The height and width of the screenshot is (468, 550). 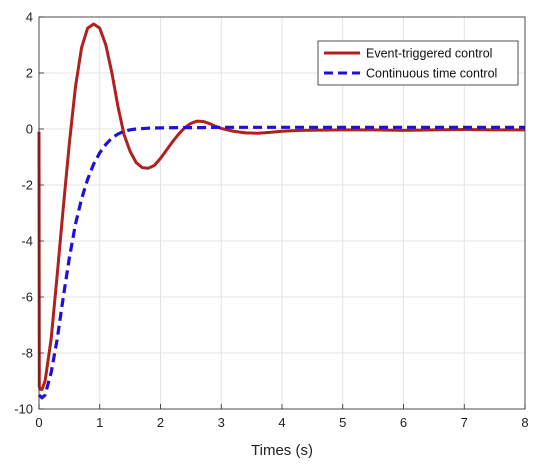 I want to click on x-tick-label: 5, so click(x=342, y=422).